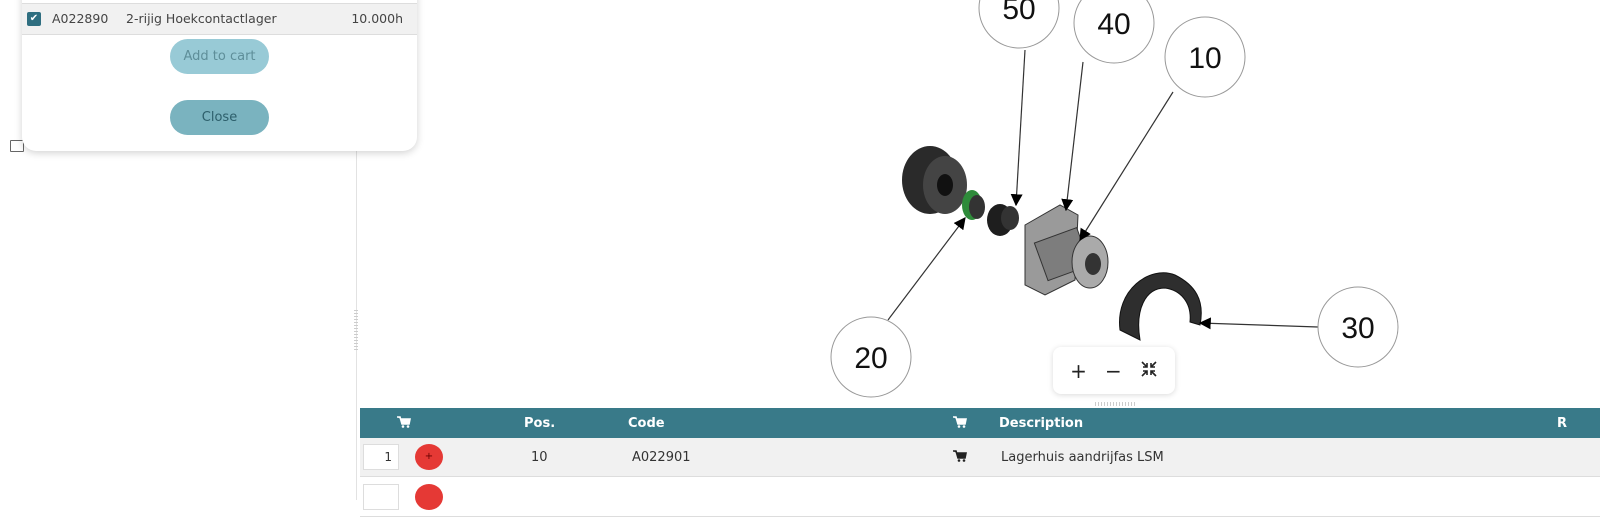 Image resolution: width=1600 pixels, height=517 pixels. I want to click on part-pulley, so click(934, 180).